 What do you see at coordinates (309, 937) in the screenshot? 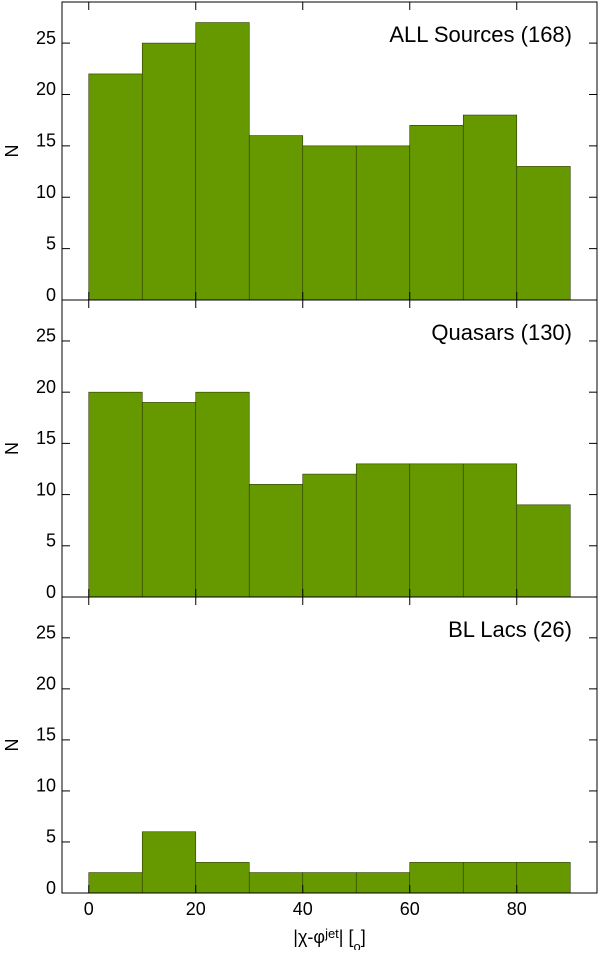
I see `x-axis-label-part: |χ-φ` at bounding box center [309, 937].